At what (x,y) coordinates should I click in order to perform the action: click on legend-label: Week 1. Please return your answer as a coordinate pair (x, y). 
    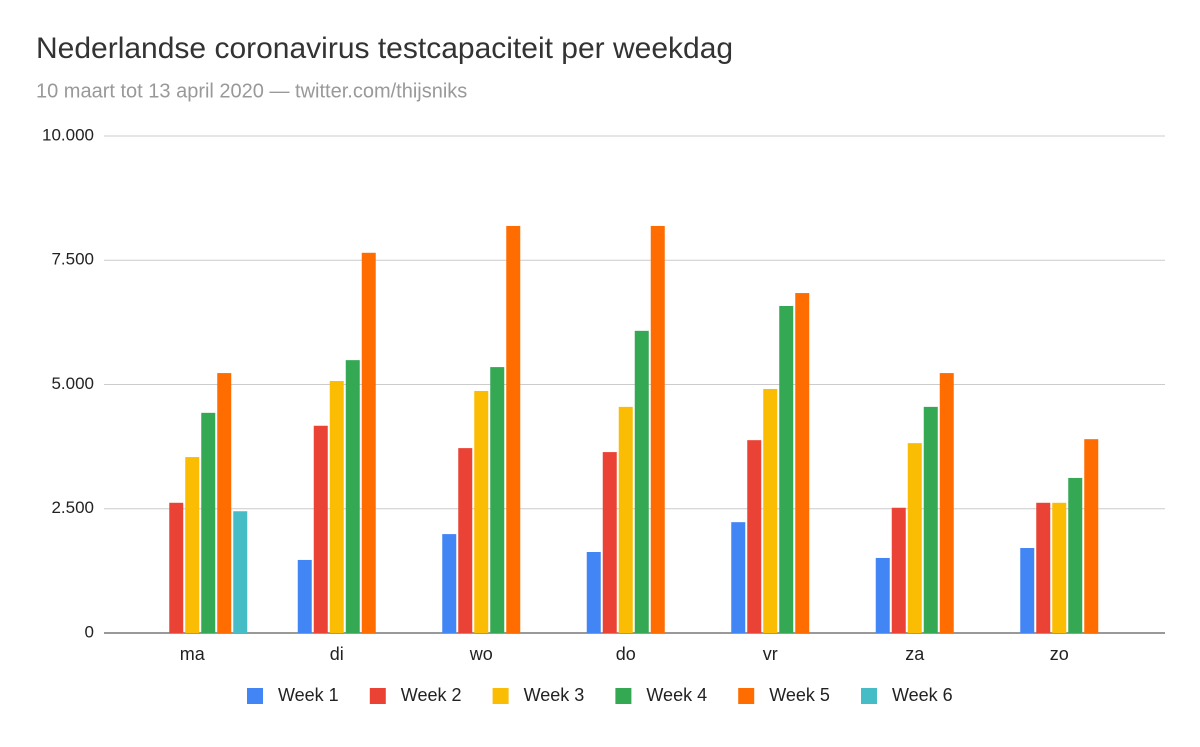
    Looking at the image, I should click on (308, 695).